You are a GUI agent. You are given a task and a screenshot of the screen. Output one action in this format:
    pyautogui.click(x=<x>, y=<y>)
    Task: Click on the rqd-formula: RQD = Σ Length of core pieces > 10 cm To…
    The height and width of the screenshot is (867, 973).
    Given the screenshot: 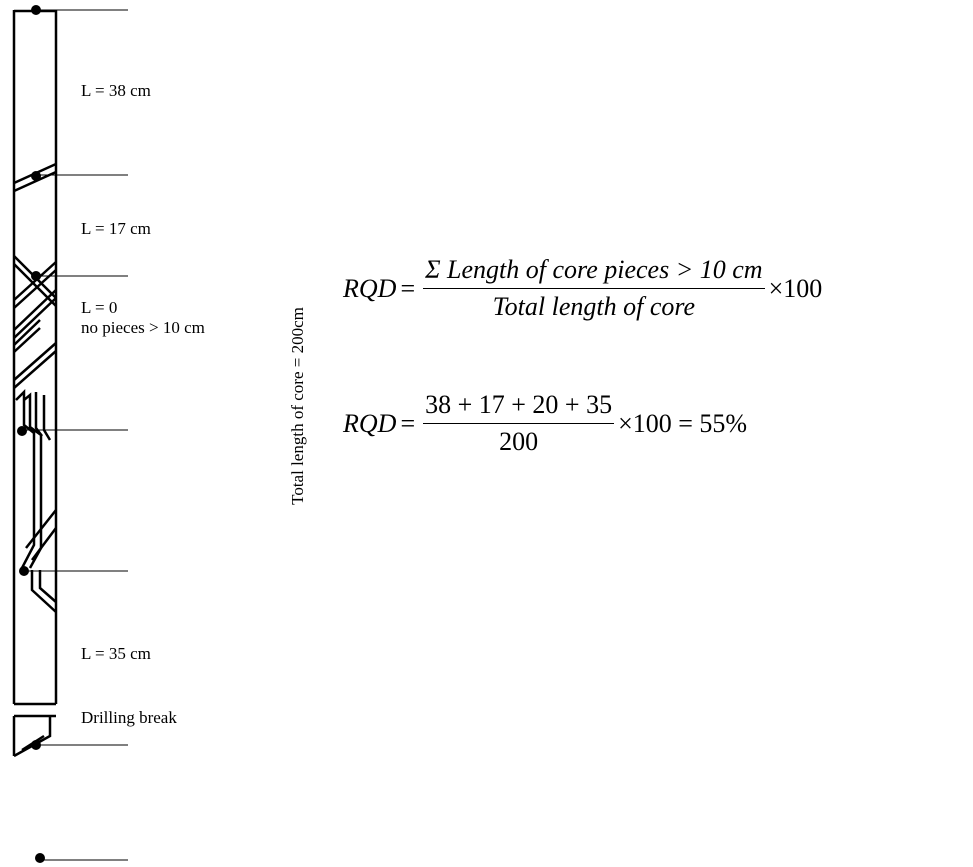 What is the action you would take?
    pyautogui.click(x=582, y=288)
    